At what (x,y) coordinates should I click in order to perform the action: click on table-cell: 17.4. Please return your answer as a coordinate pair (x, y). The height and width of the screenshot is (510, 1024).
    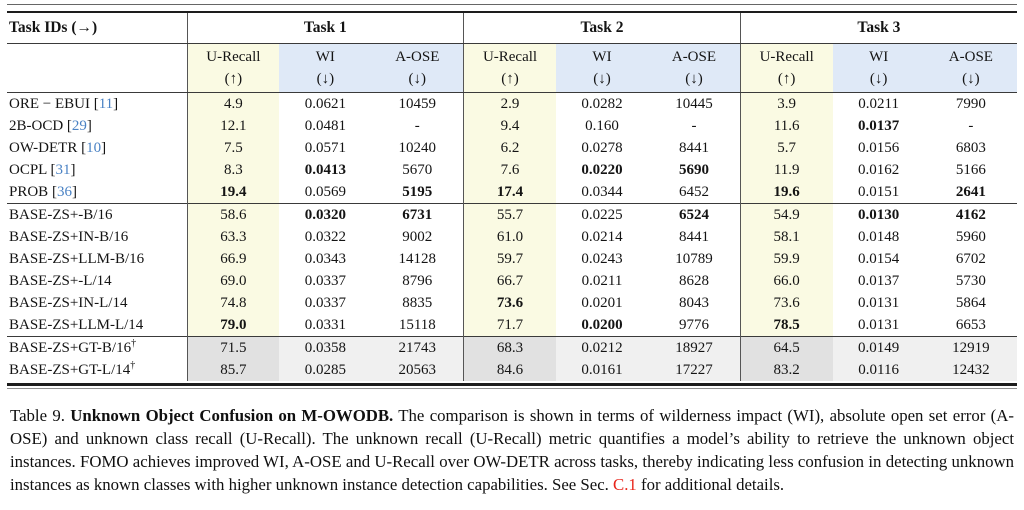
    Looking at the image, I should click on (509, 192).